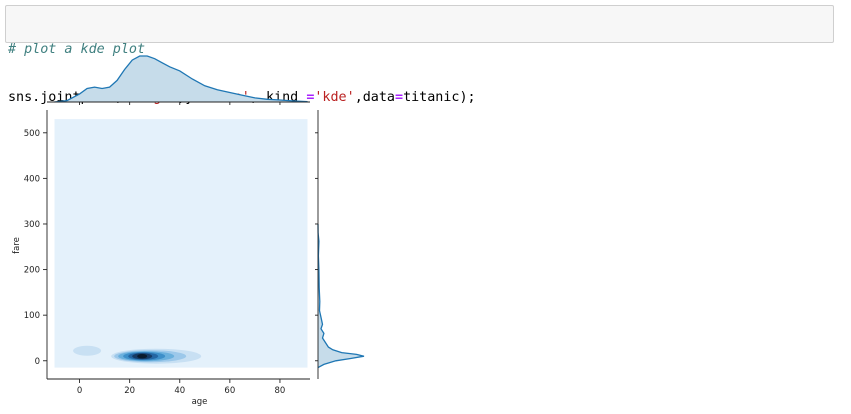 The width and height of the screenshot is (851, 414). I want to click on marginal-y-kde, so click(341, 244).